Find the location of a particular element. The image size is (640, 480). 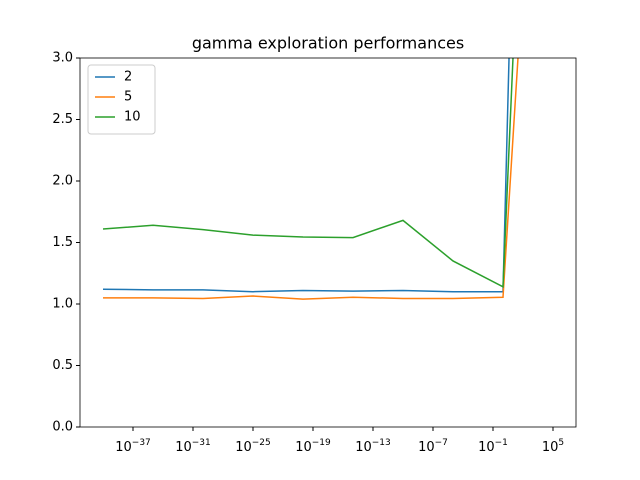

x-tick-label: 10⁻²⁵ is located at coordinates (253, 446).